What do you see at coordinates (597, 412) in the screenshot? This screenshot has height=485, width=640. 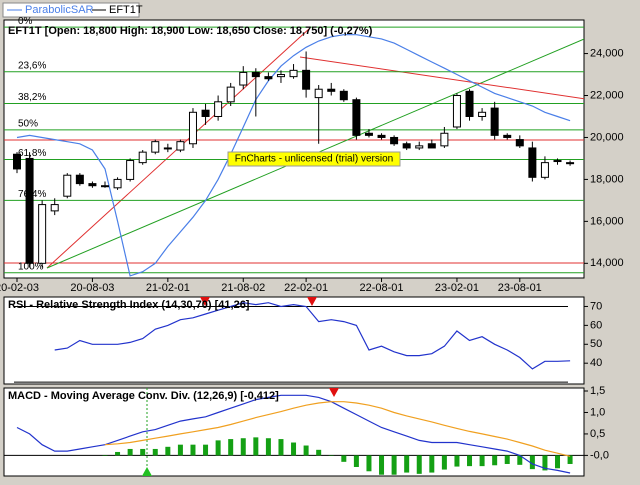 I see `y-tick-label: 1,0` at bounding box center [597, 412].